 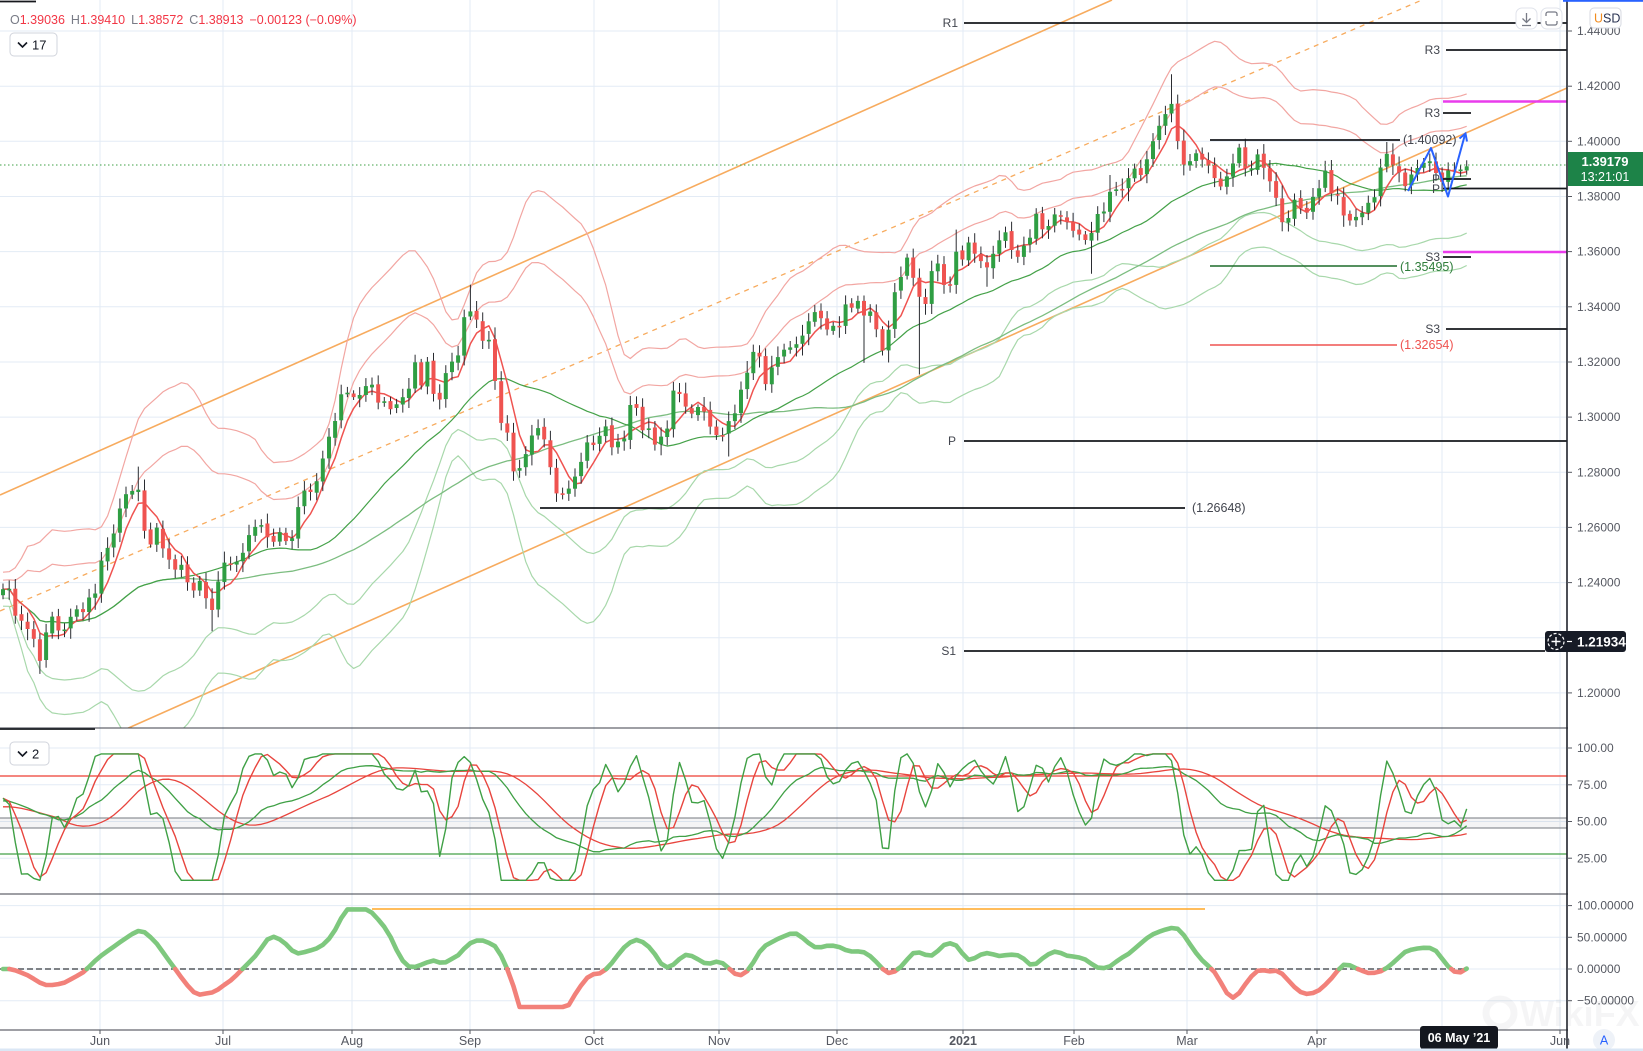 What do you see at coordinates (1599, 141) in the screenshot?
I see `svg-text: 1.40000` at bounding box center [1599, 141].